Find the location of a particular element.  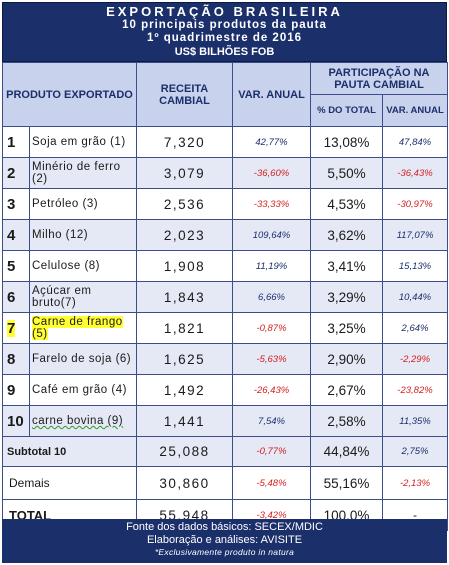

row-produto: Minério de ferro (2) is located at coordinates (83, 173).